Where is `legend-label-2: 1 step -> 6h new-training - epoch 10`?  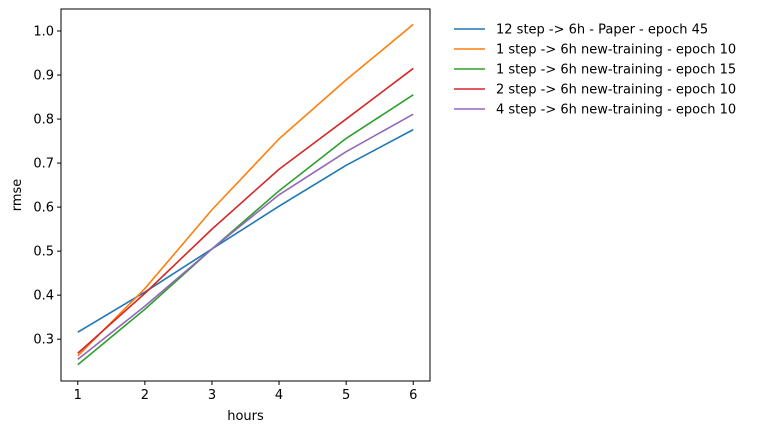
legend-label-2: 1 step -> 6h new-training - epoch 10 is located at coordinates (616, 50).